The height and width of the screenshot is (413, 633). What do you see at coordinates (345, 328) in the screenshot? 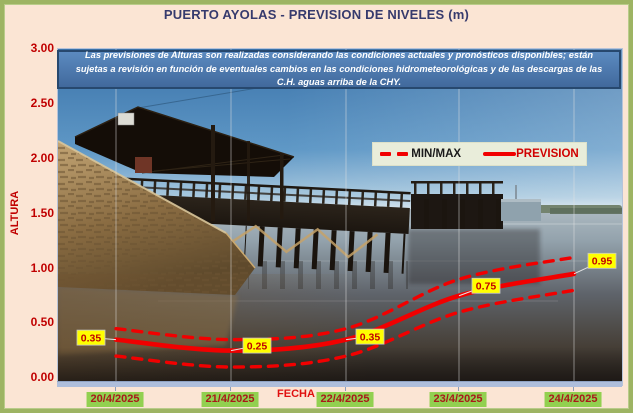
I see `min-line` at bounding box center [345, 328].